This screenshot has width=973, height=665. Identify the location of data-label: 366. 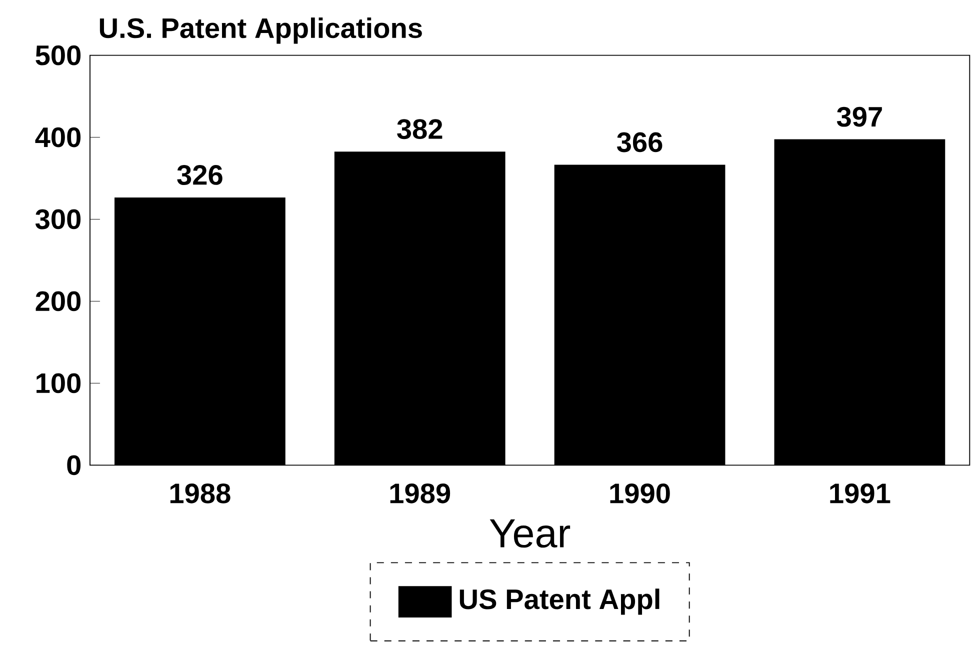
(639, 142).